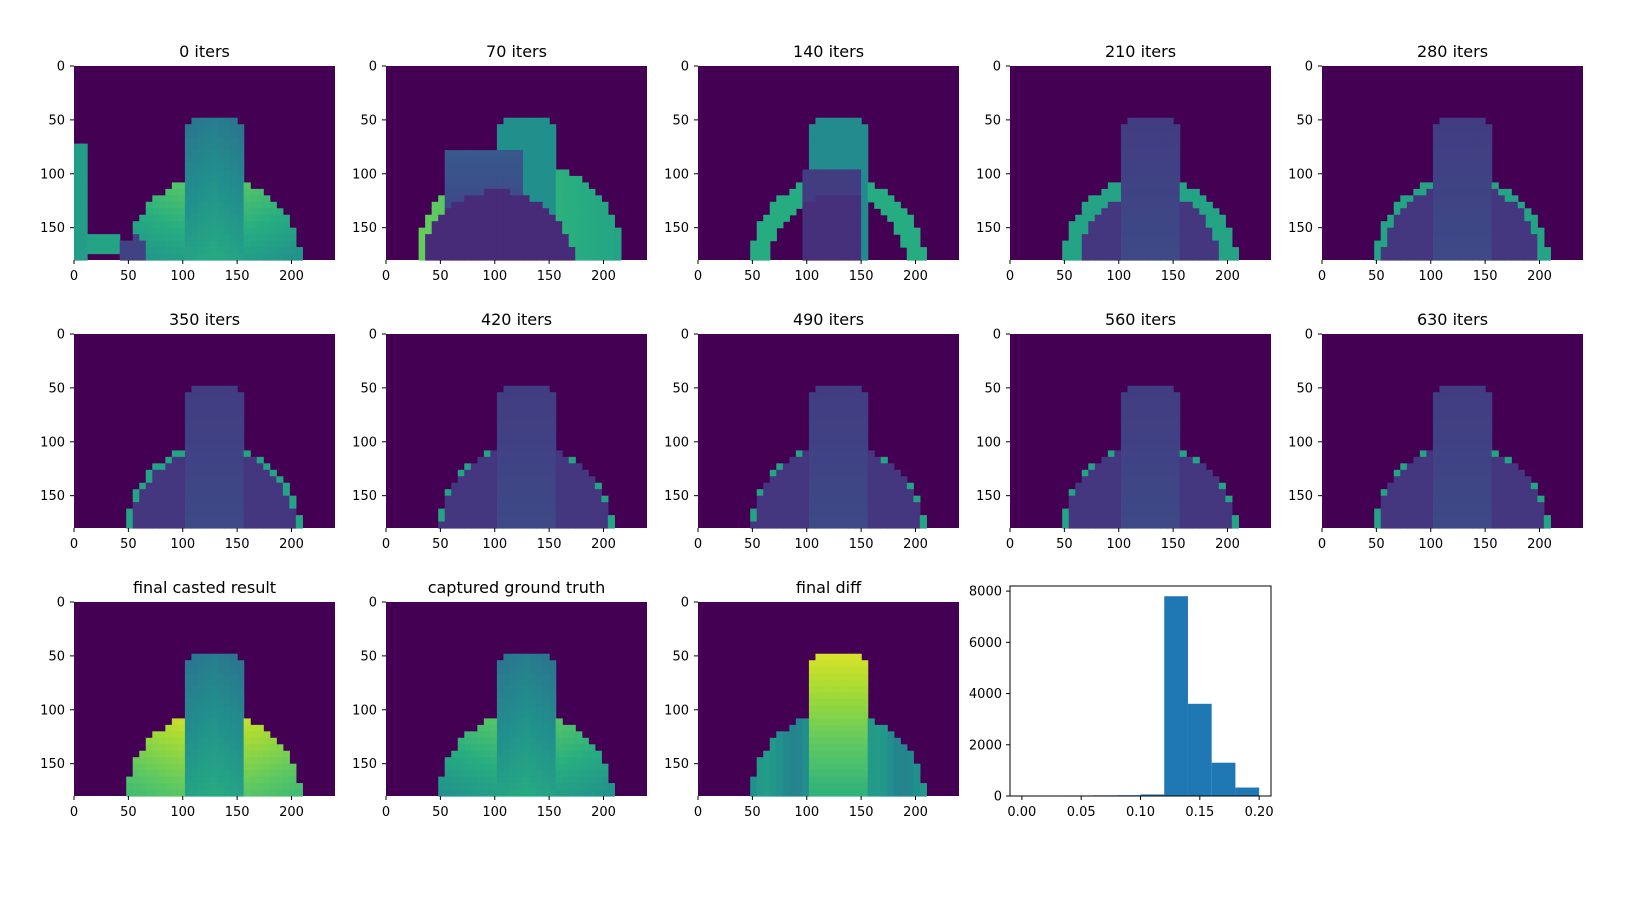 The width and height of the screenshot is (1632, 904). I want to click on y-tick-label: 50, so click(680, 120).